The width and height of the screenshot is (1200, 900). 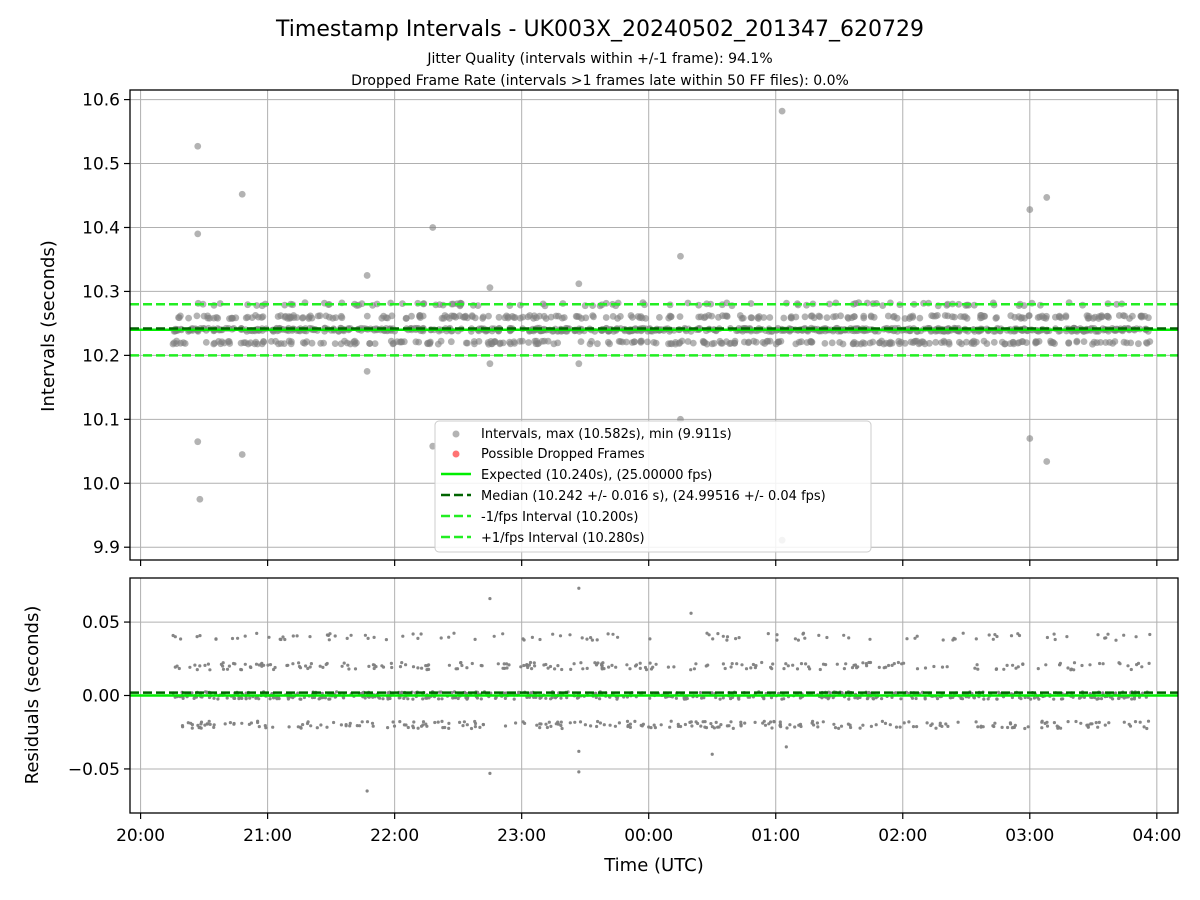 What do you see at coordinates (101, 165) in the screenshot?
I see `intervals-y-tick-label: 10.5` at bounding box center [101, 165].